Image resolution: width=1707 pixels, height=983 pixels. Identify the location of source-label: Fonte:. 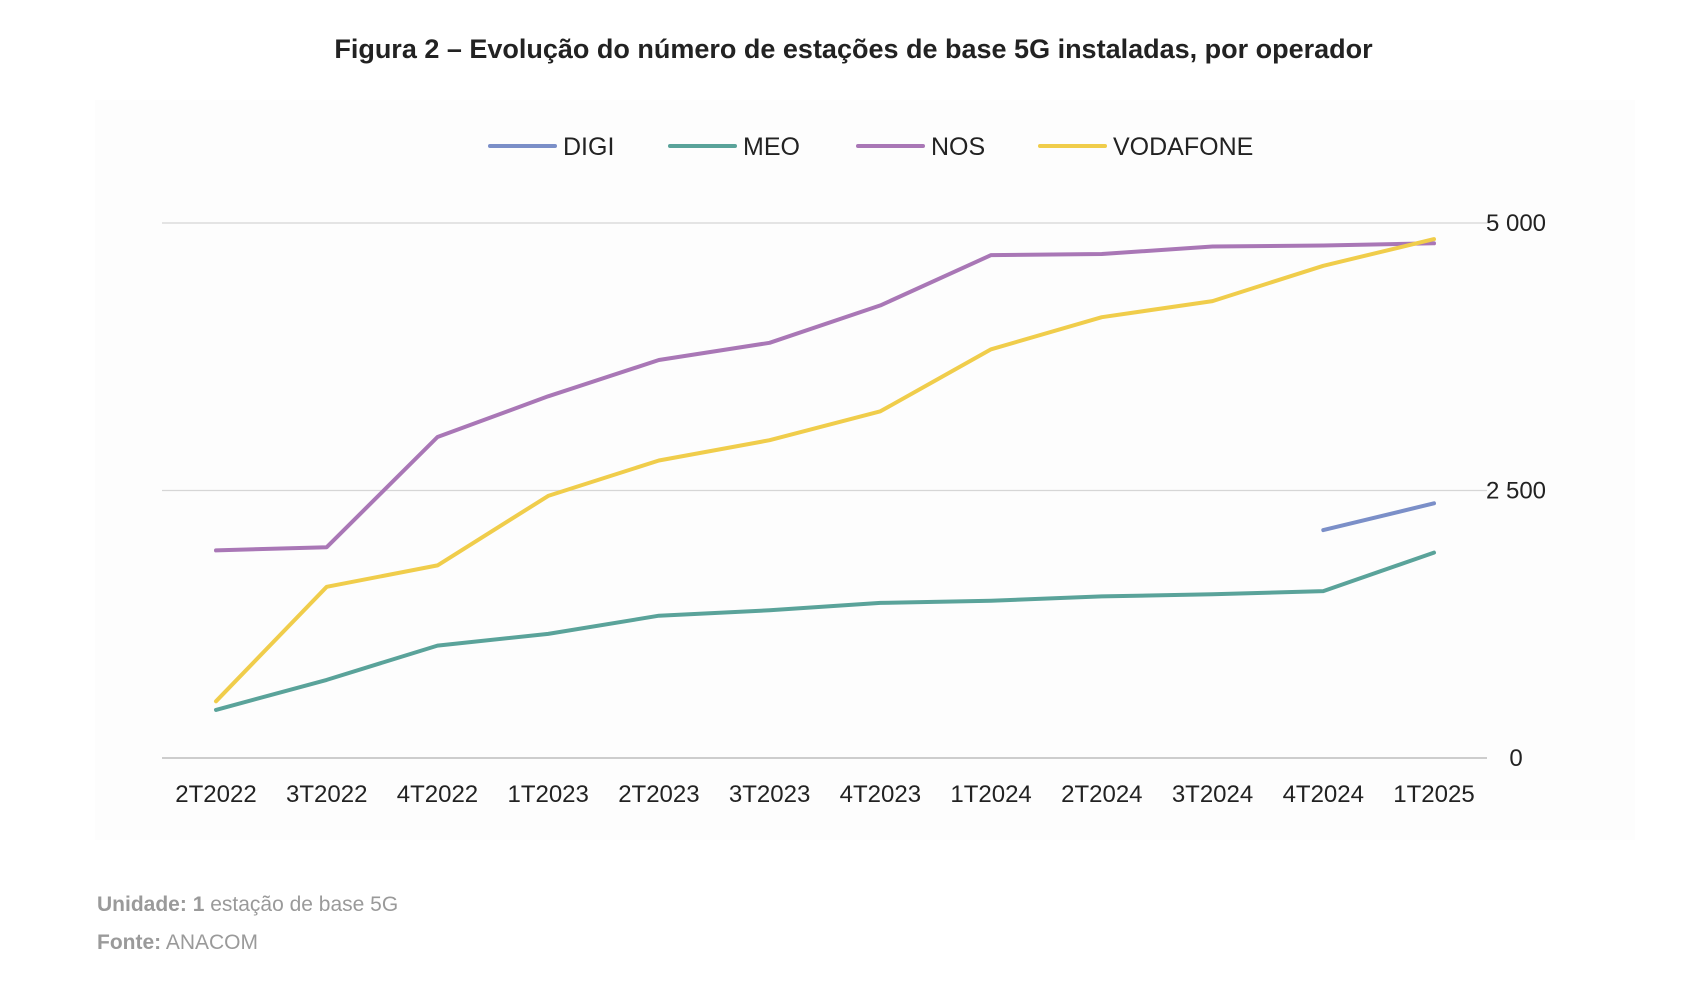
(129, 942).